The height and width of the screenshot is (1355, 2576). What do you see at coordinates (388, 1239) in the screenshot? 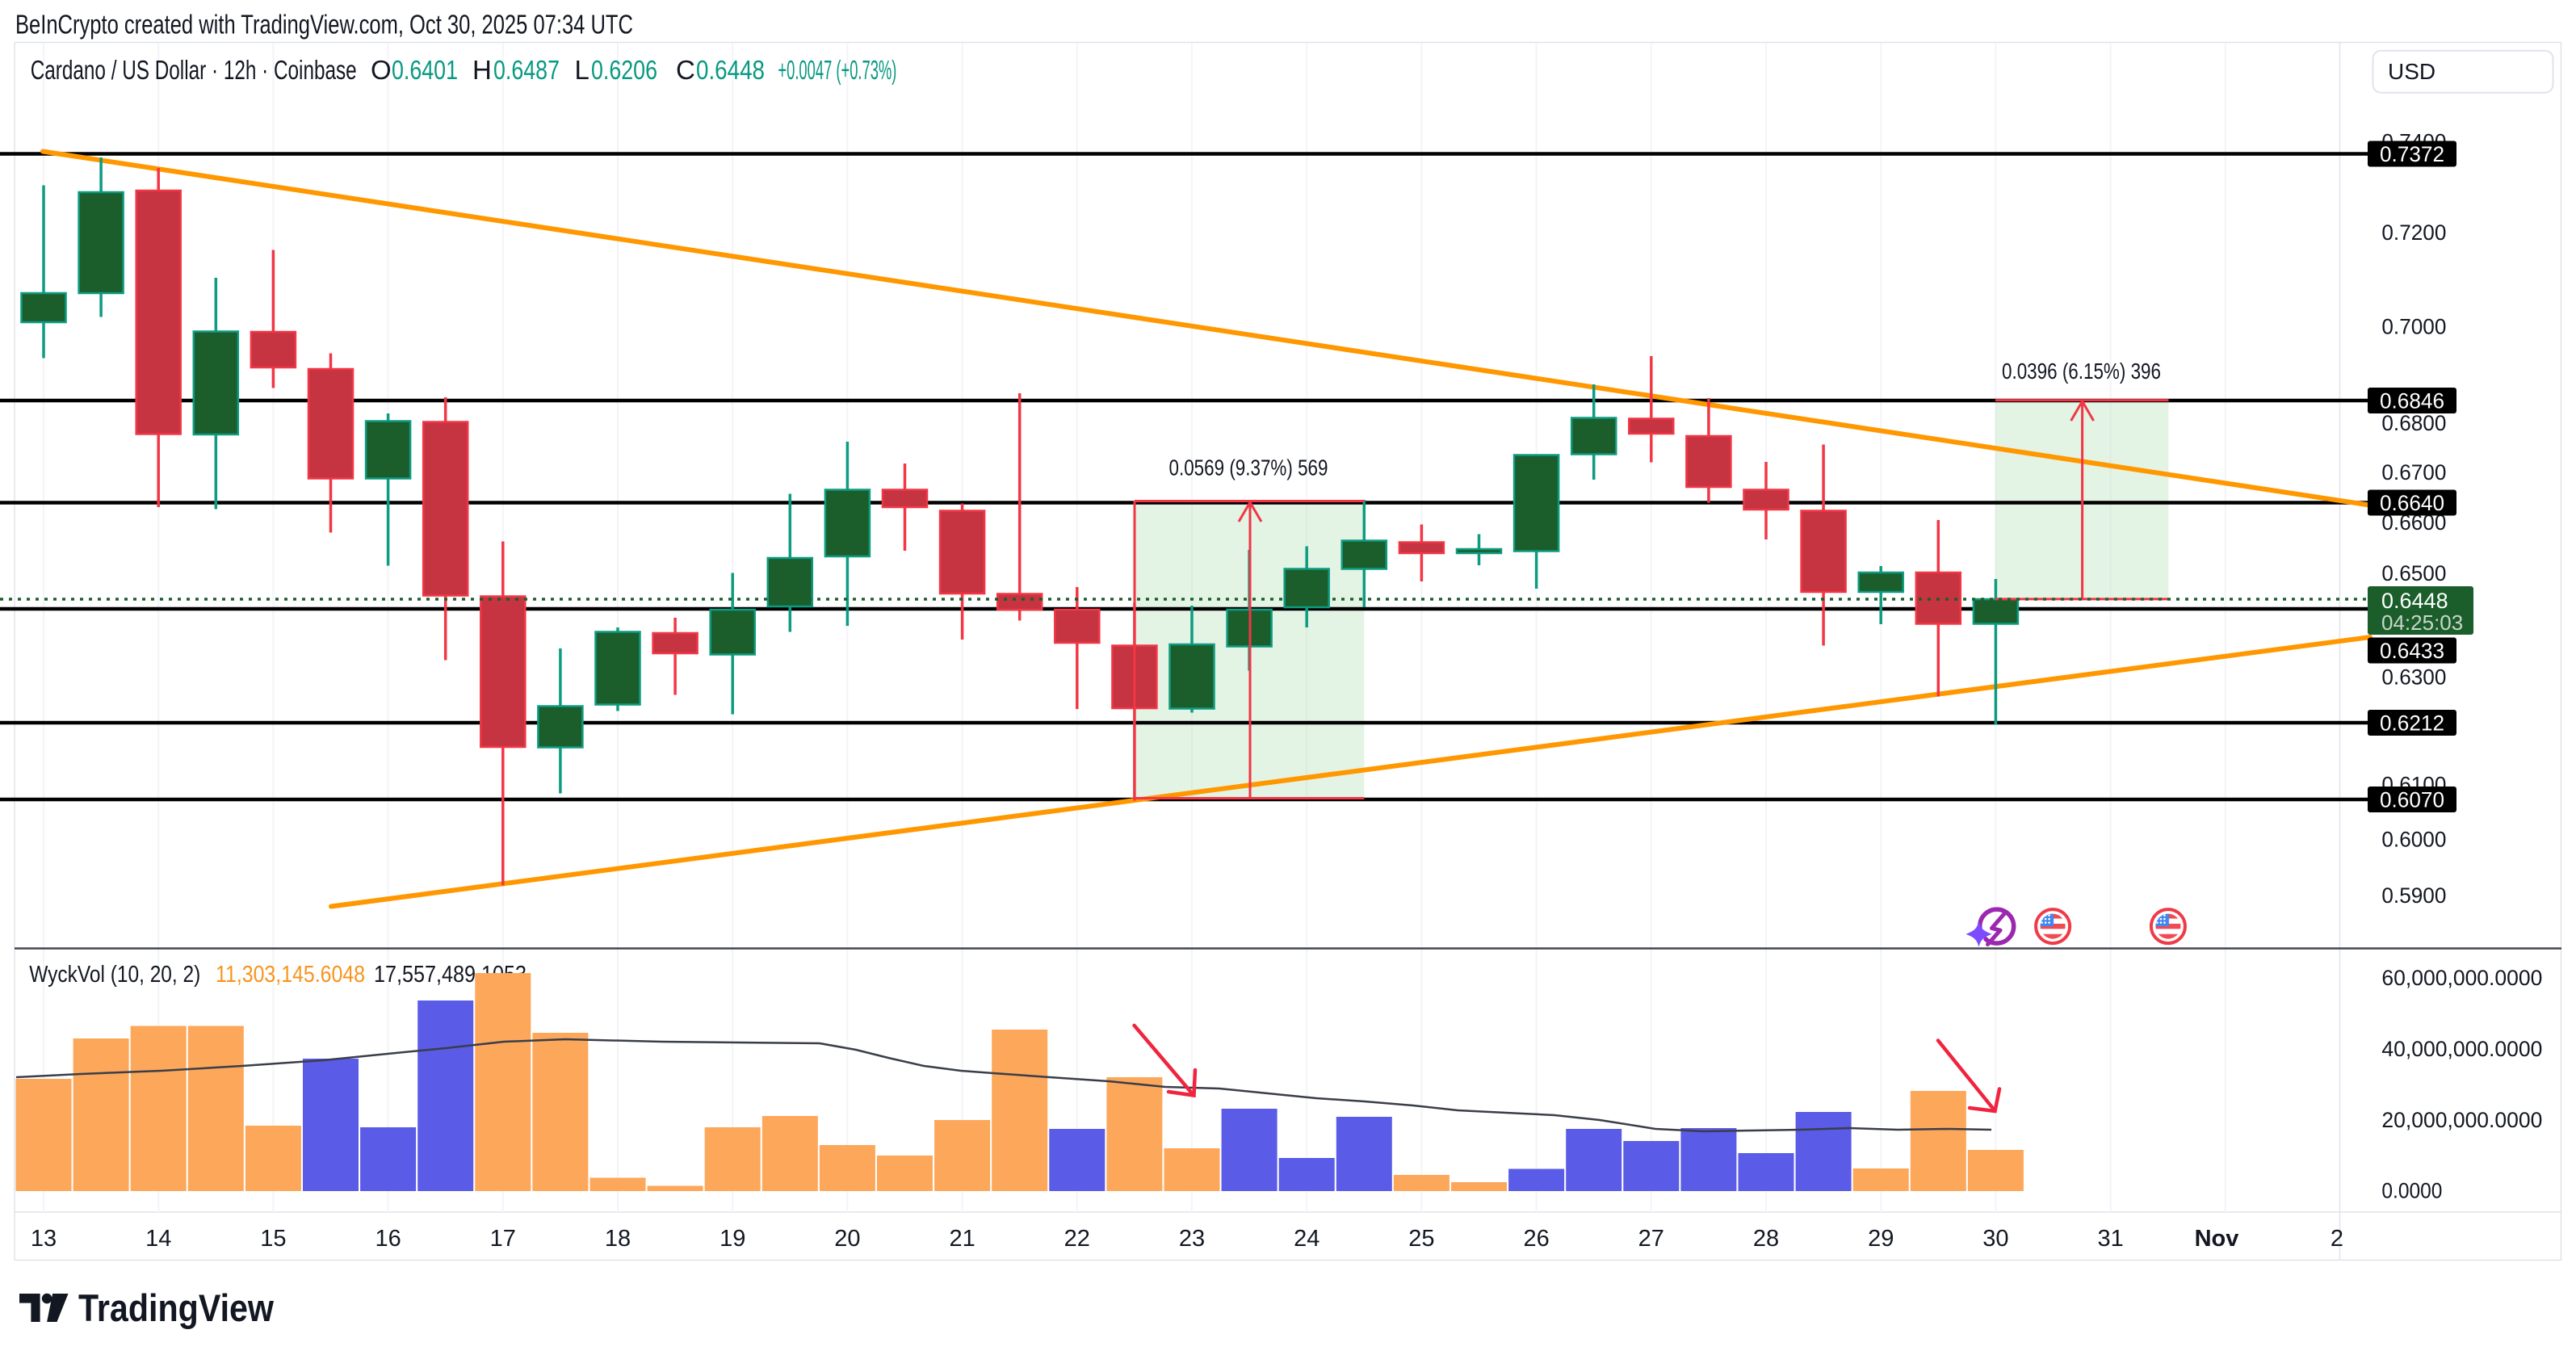
I see `svg-text: 16` at bounding box center [388, 1239].